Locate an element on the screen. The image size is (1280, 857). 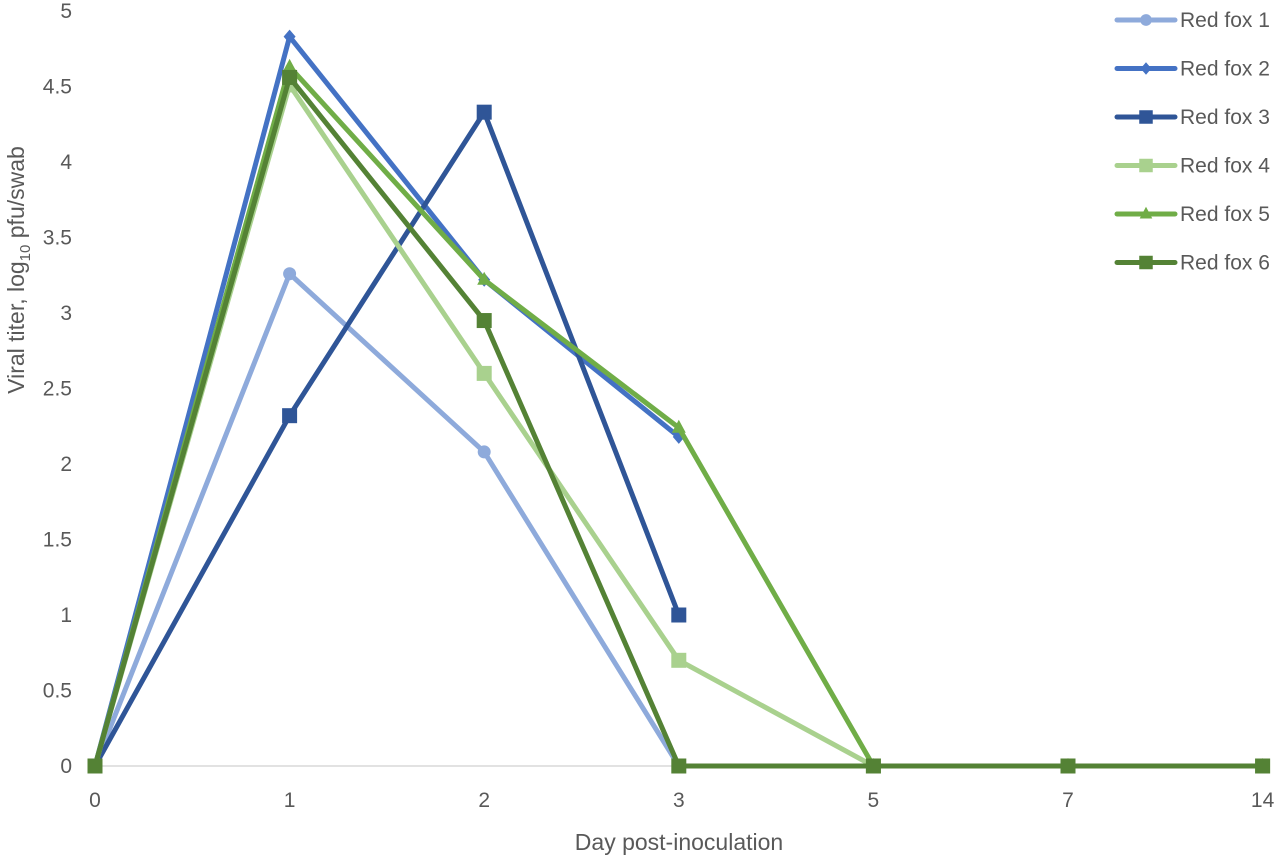
legend-label: Red fox 6 is located at coordinates (1225, 263).